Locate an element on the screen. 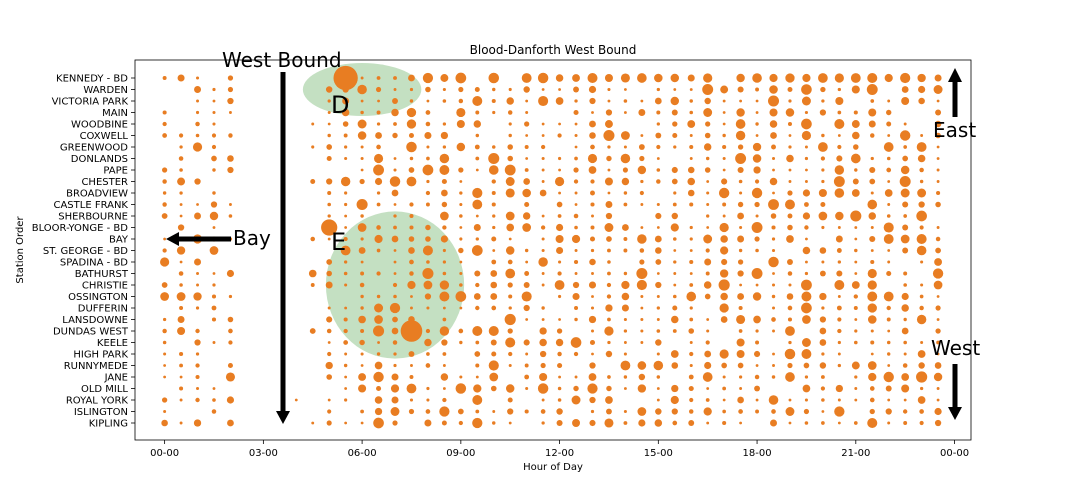 The width and height of the screenshot is (1080, 504). east-label: East is located at coordinates (954, 130).